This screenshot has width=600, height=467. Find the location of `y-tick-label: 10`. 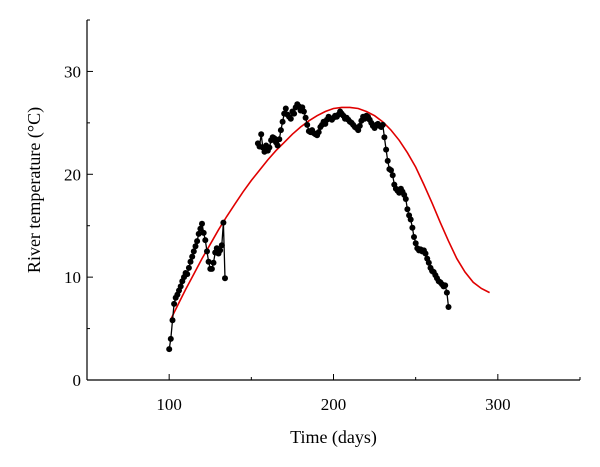

y-tick-label: 10 is located at coordinates (72, 277).